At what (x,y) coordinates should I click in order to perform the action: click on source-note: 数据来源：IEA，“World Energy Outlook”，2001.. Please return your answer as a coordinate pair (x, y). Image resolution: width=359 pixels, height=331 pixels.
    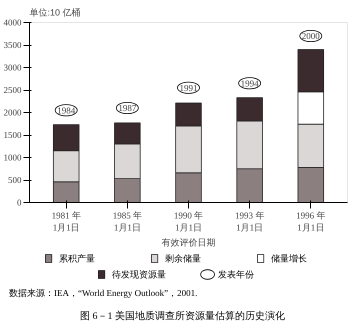
    Looking at the image, I should click on (103, 293).